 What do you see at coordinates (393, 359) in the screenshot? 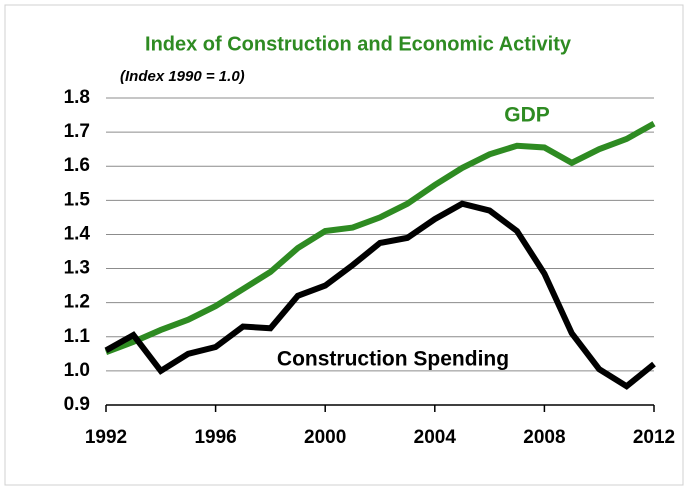
I see `series-label: Construction Spending` at bounding box center [393, 359].